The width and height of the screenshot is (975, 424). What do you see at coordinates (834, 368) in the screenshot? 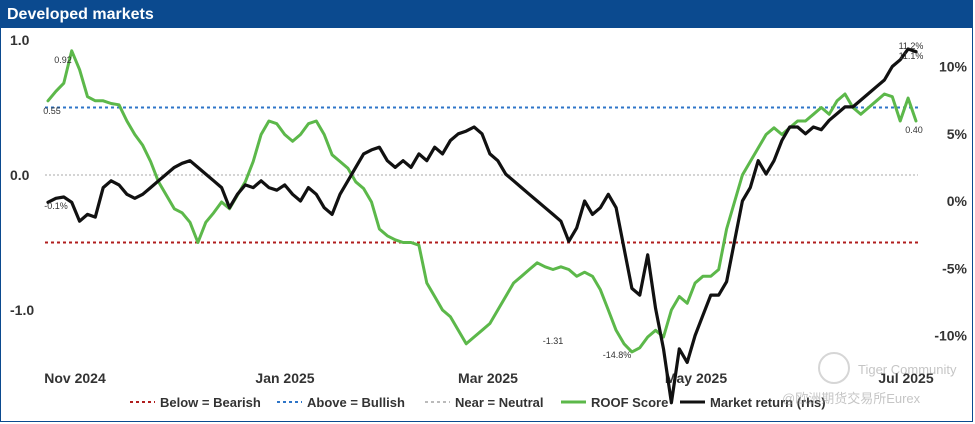
I see `watermark-logo-icon` at bounding box center [834, 368].